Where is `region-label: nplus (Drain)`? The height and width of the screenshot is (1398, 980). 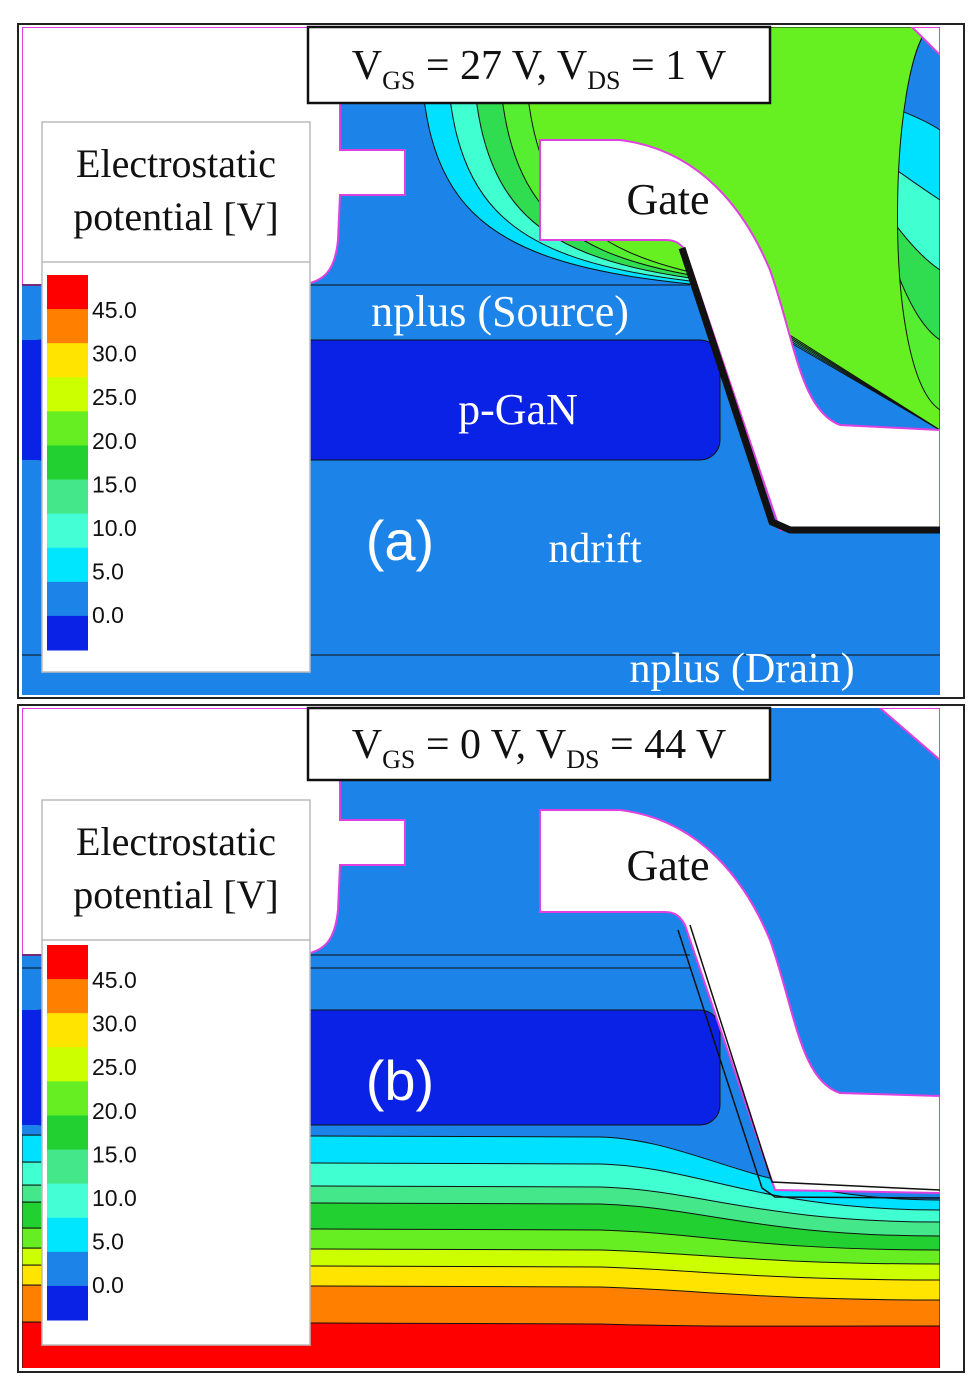 region-label: nplus (Drain) is located at coordinates (741, 669).